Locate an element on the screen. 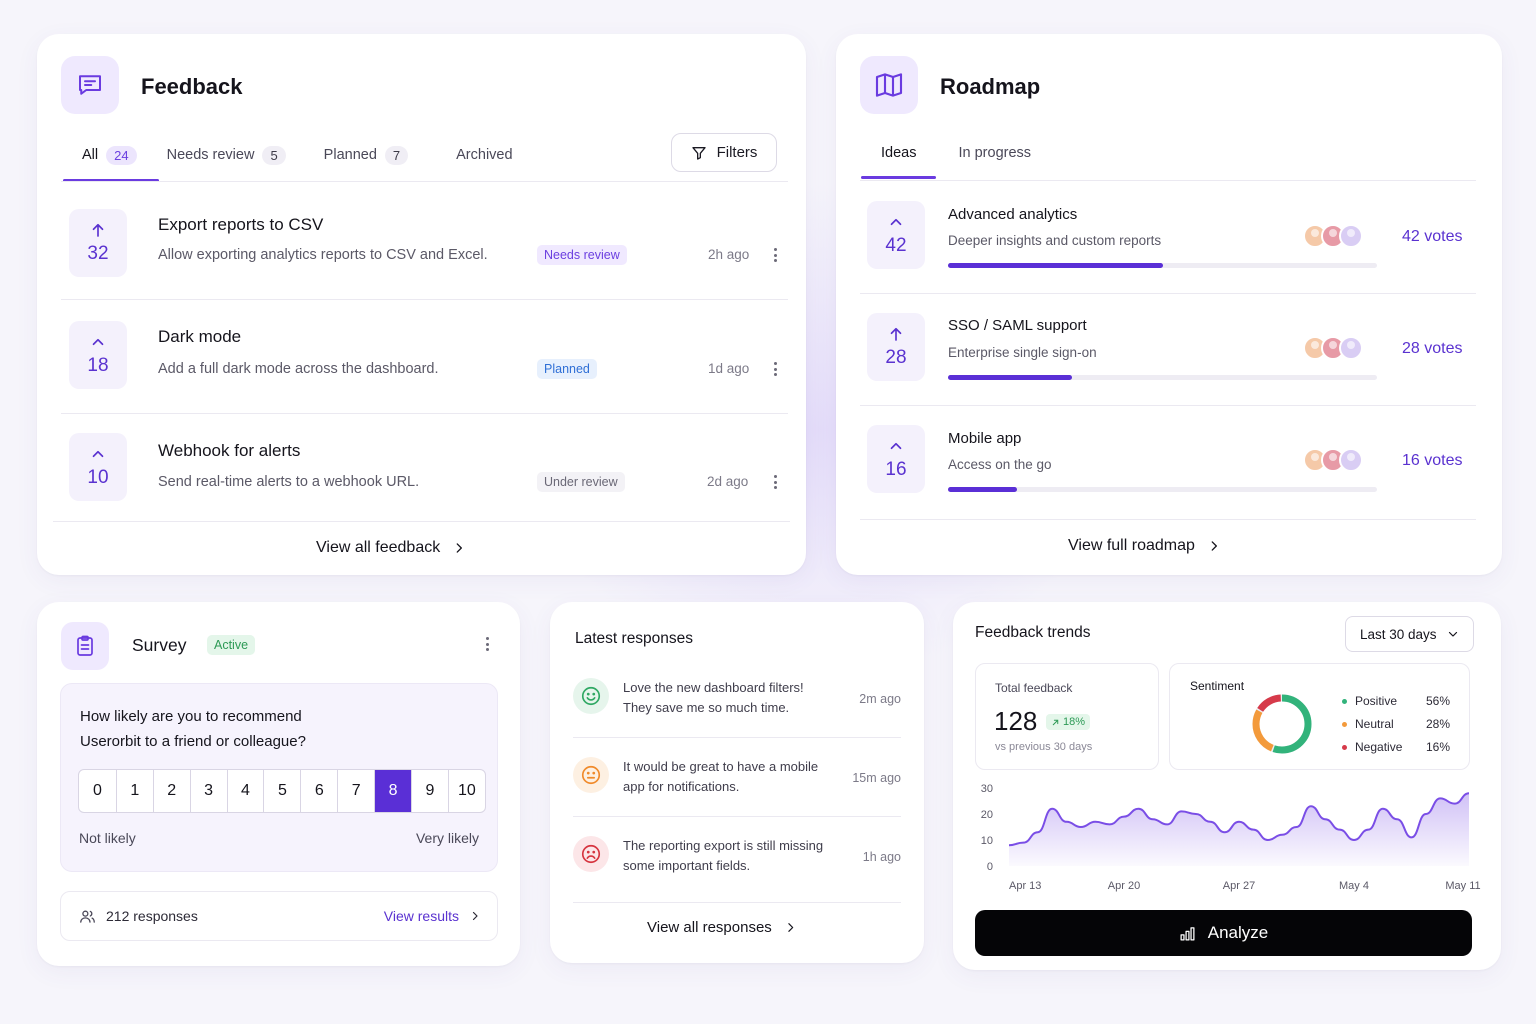  status-badge: Planned is located at coordinates (567, 369).